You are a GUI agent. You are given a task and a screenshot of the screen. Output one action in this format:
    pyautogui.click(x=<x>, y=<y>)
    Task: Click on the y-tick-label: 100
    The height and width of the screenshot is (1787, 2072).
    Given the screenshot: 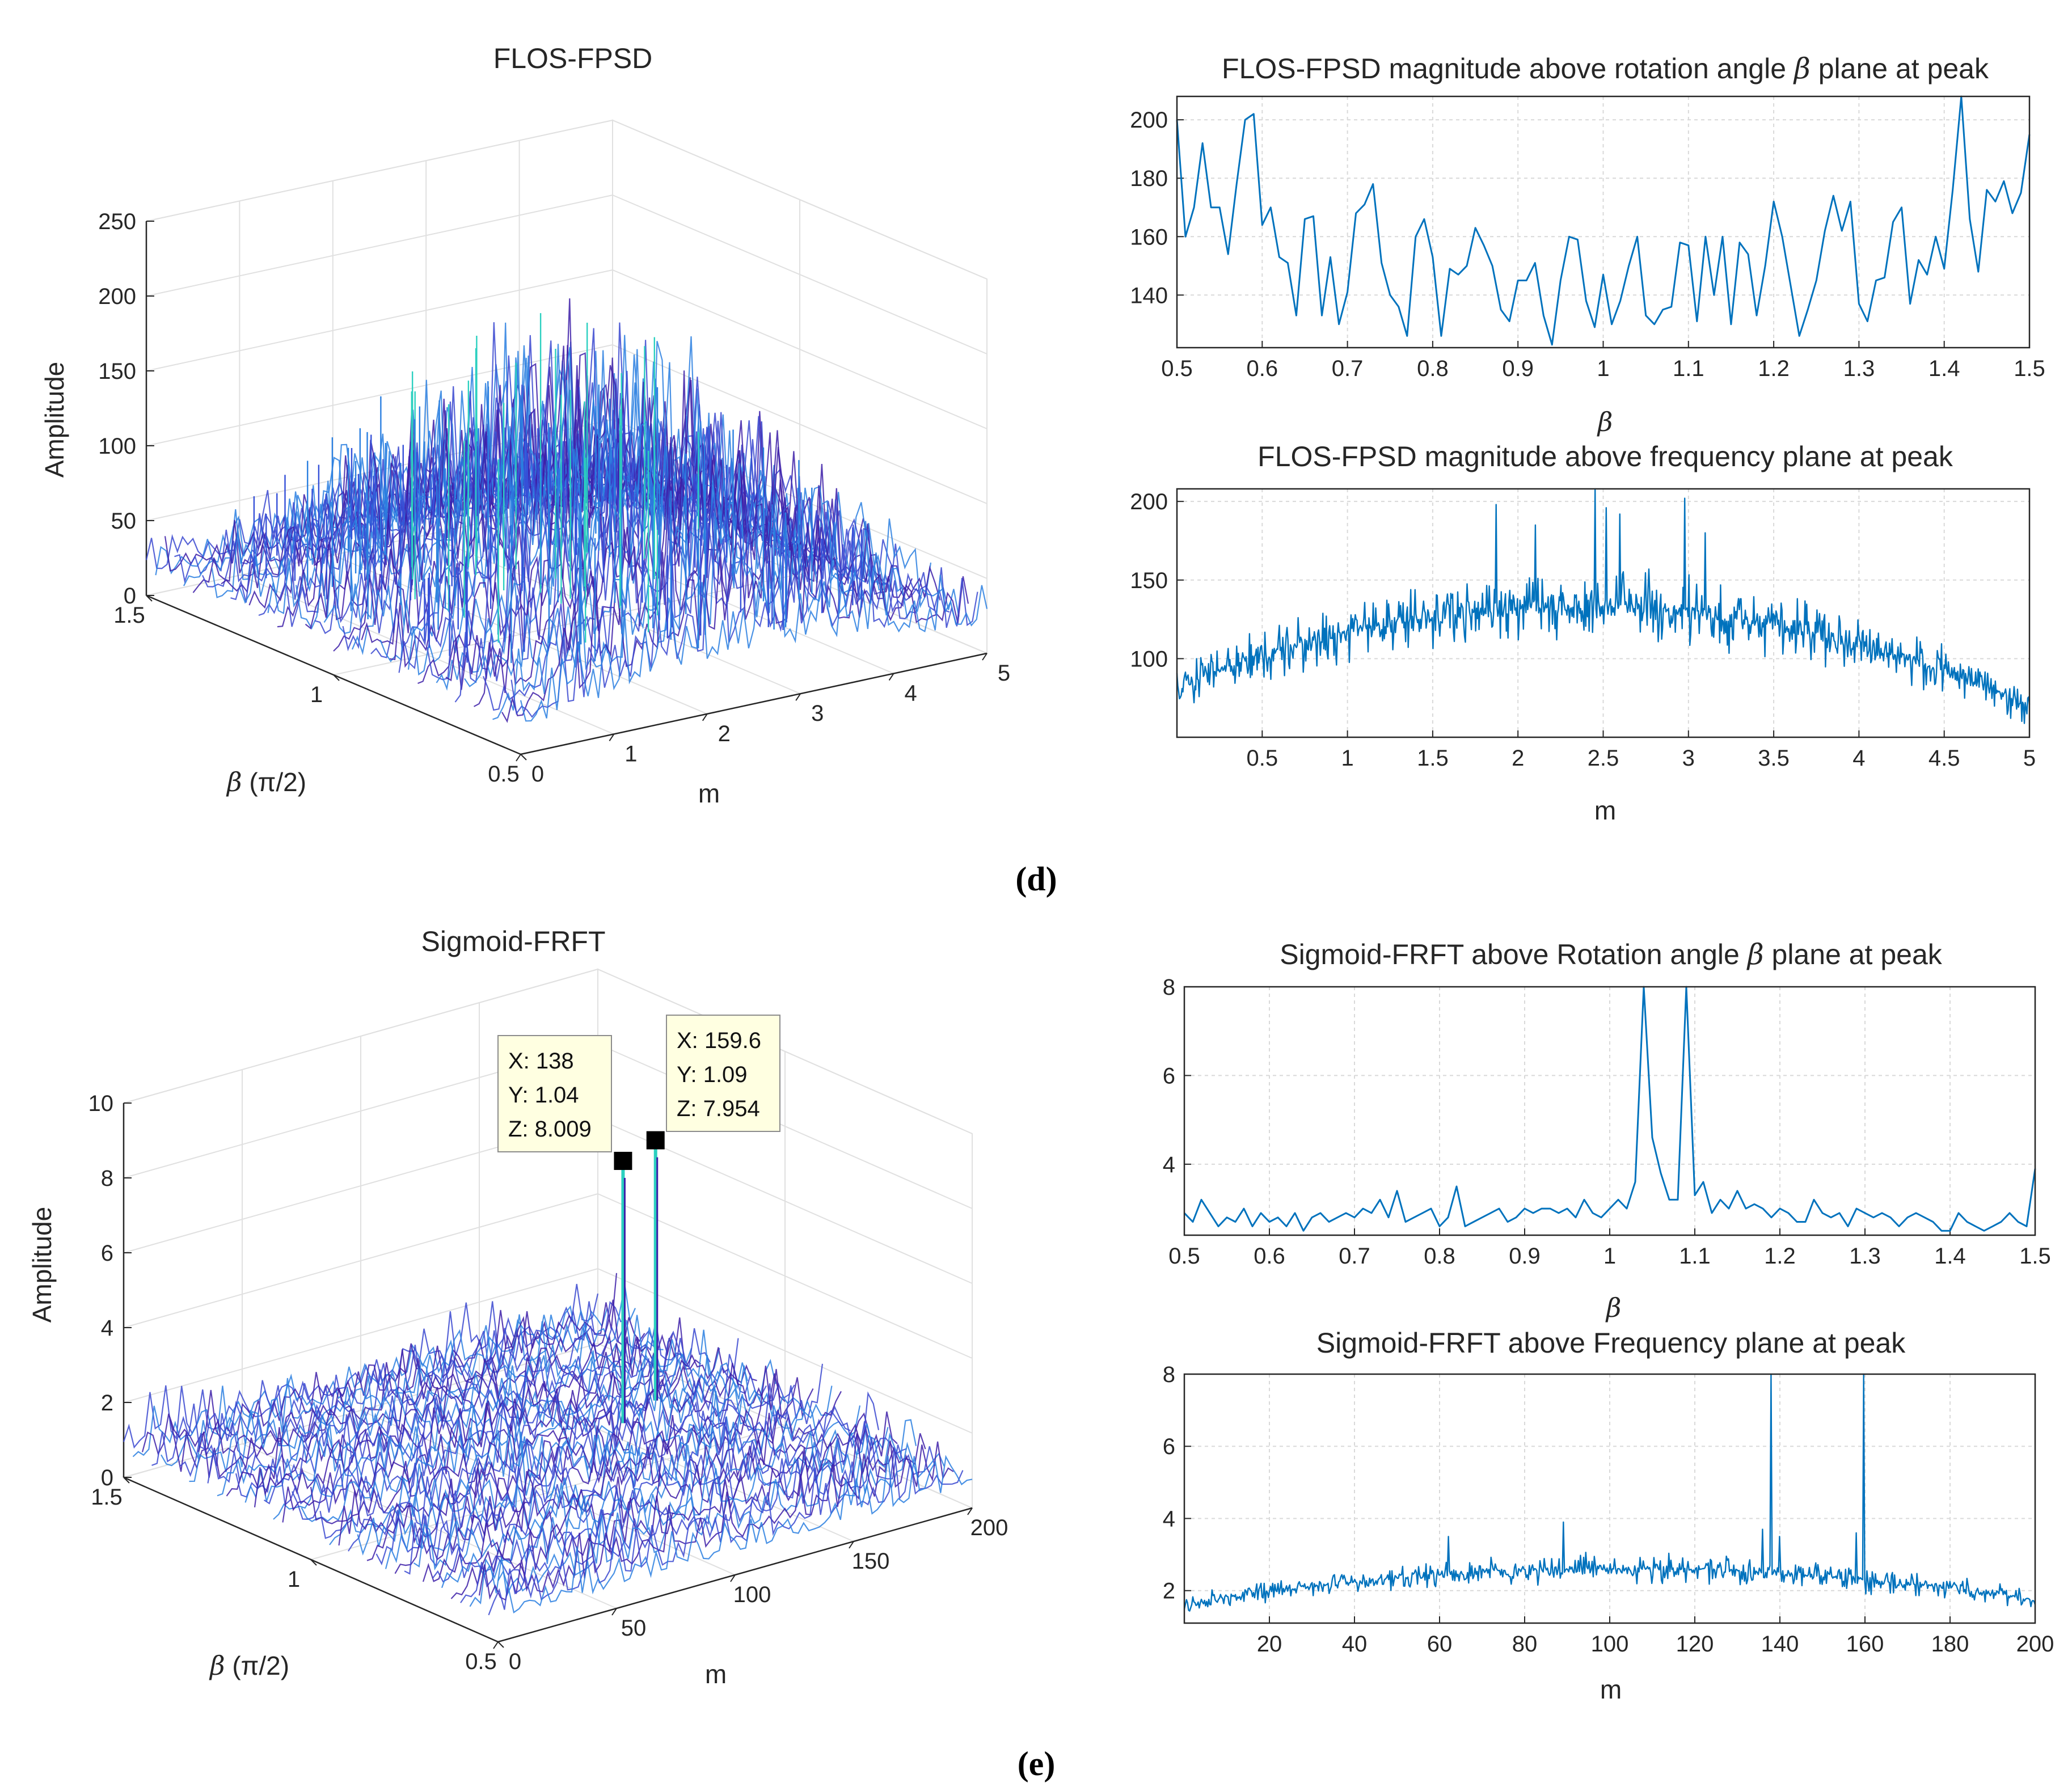 What is the action you would take?
    pyautogui.click(x=1149, y=659)
    